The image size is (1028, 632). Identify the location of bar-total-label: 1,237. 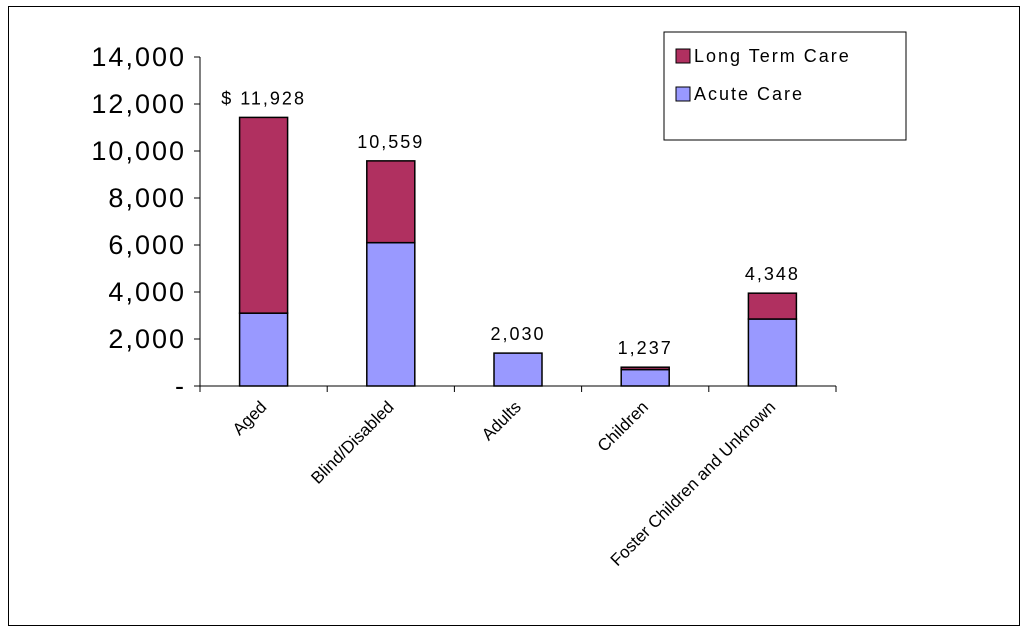
(645, 348).